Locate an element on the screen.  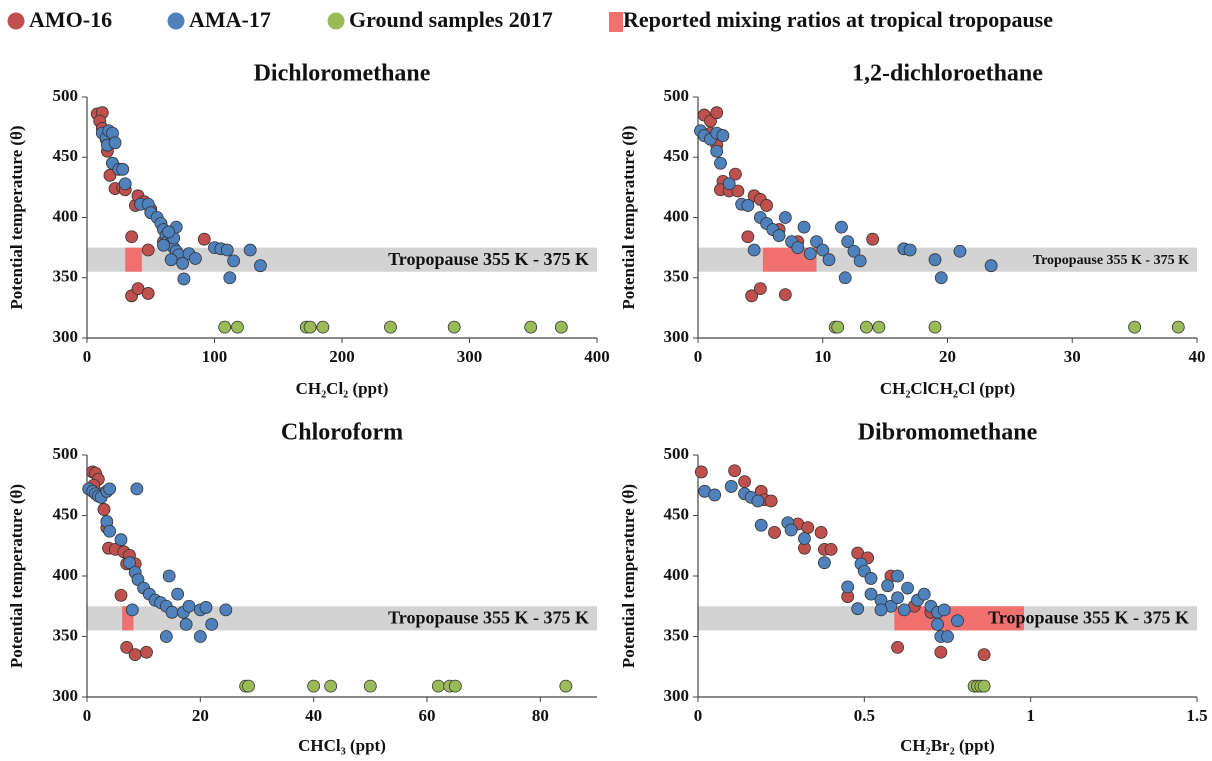
x-tick-label: 1.5 is located at coordinates (1196, 715).